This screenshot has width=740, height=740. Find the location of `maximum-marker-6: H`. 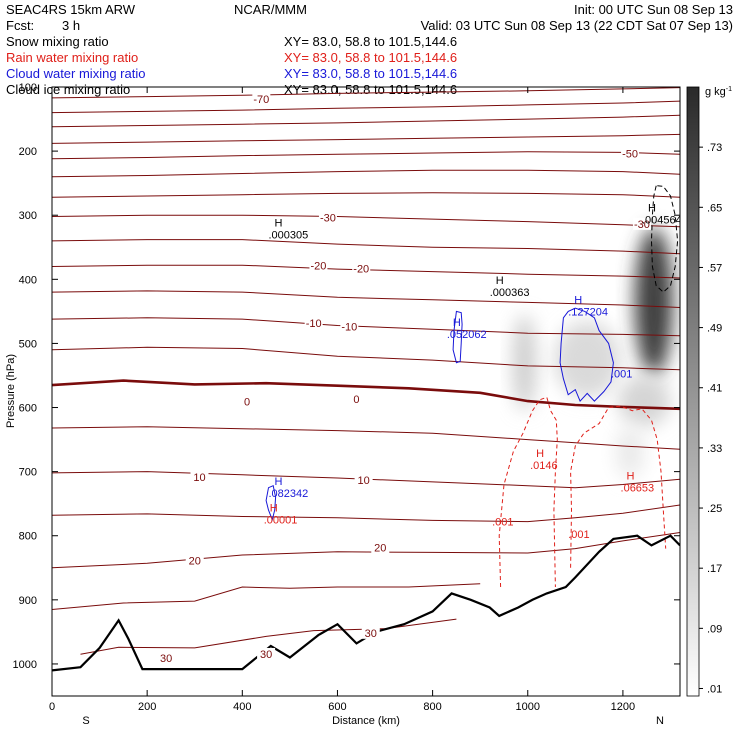

maximum-marker-6: H is located at coordinates (278, 482).